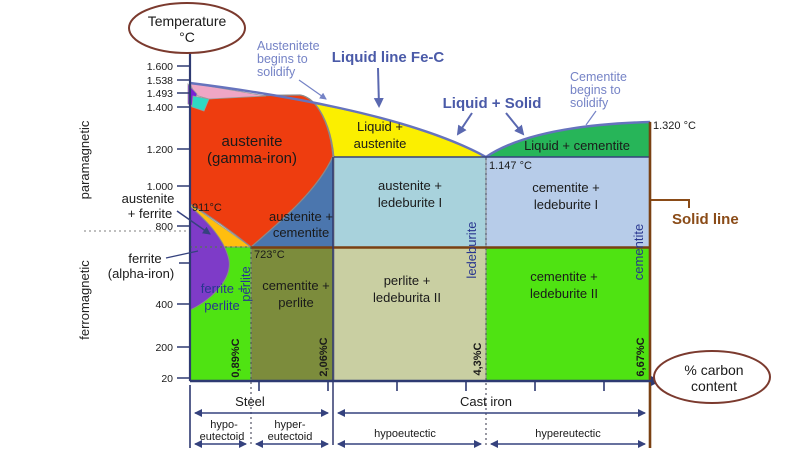  I want to click on x-label-206: 2,06%C, so click(324, 356).